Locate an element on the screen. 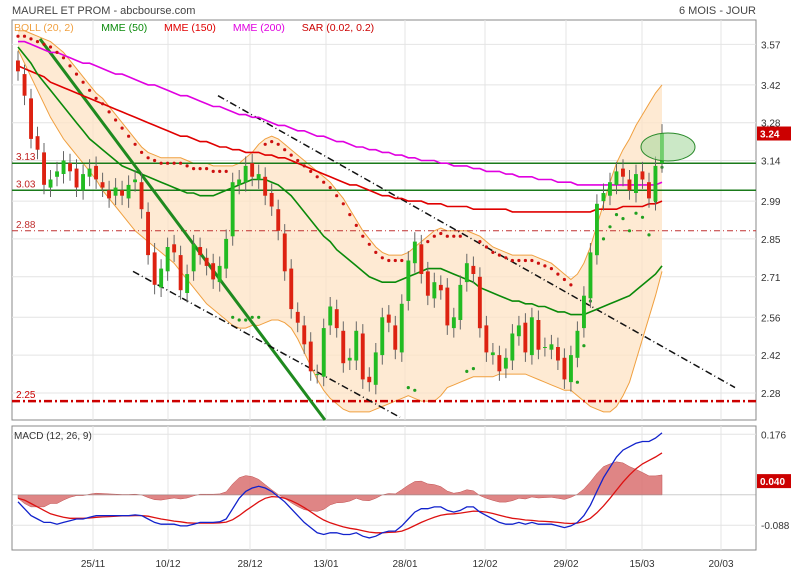  level-label: 2.25 is located at coordinates (26, 395).